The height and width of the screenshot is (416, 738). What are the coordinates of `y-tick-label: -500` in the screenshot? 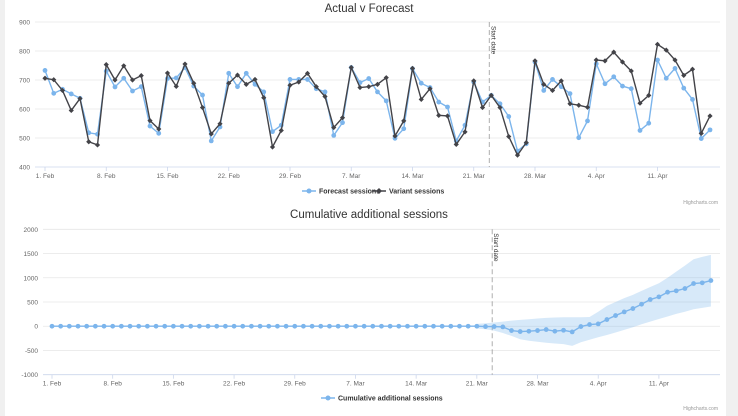 It's located at (31, 351).